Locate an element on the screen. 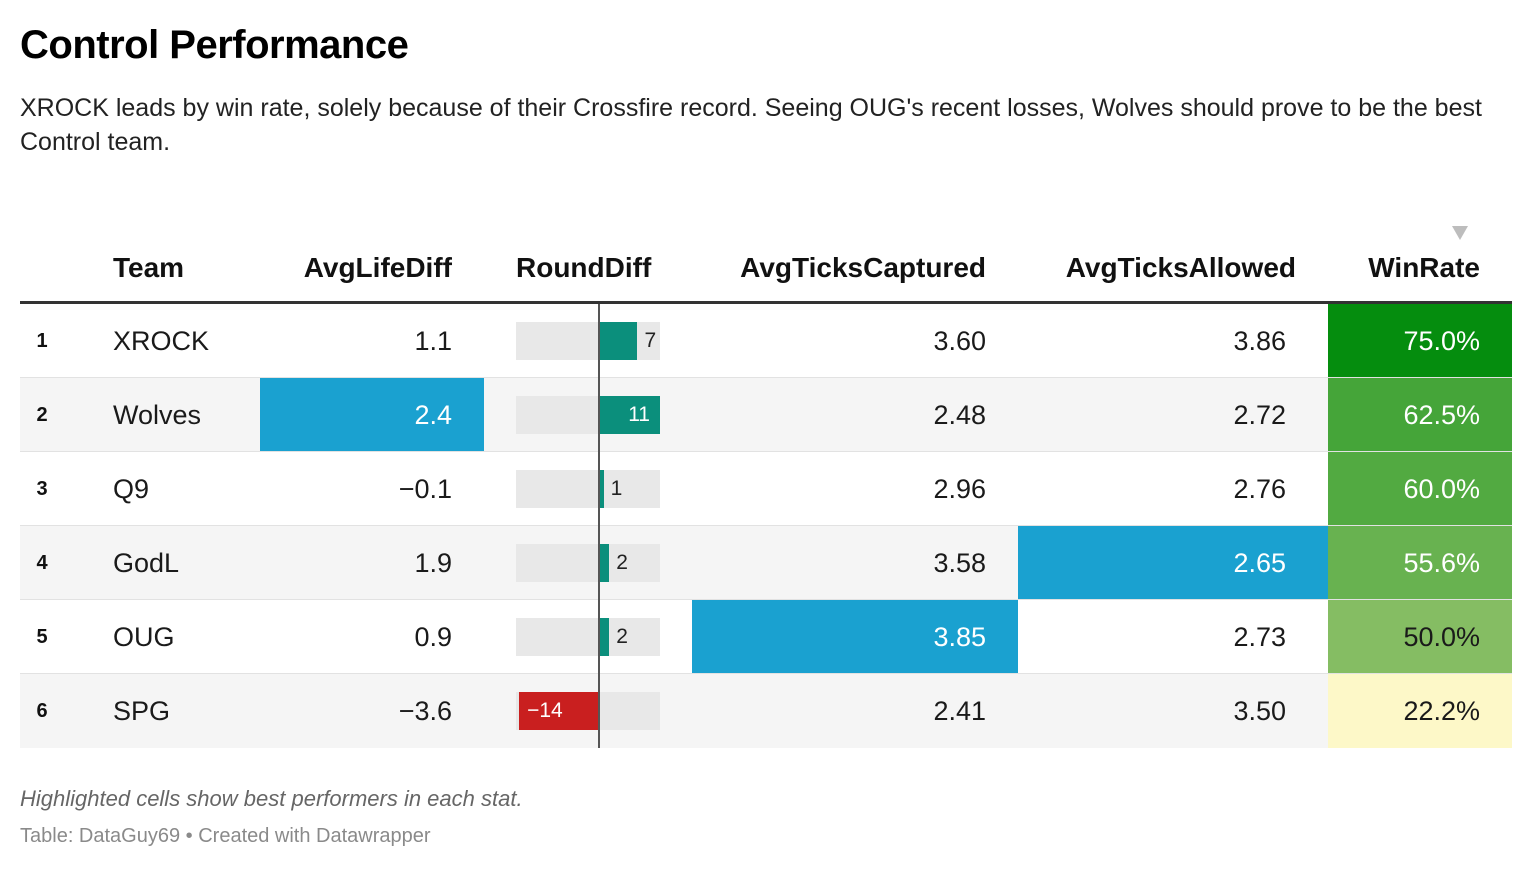  header-avg-ticks-allowed: AvgTicksAllowed is located at coordinates (1180, 267).